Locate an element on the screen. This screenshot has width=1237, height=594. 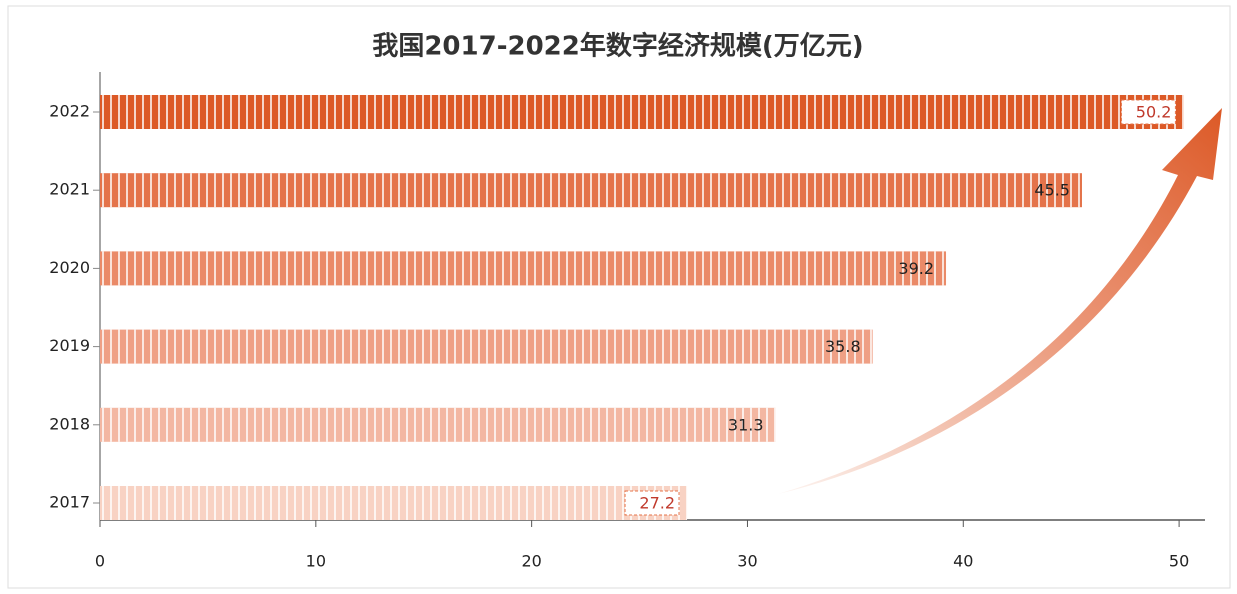
chart-title: 我国2017-2022年数字经济规模(万亿元) is located at coordinates (617, 46).